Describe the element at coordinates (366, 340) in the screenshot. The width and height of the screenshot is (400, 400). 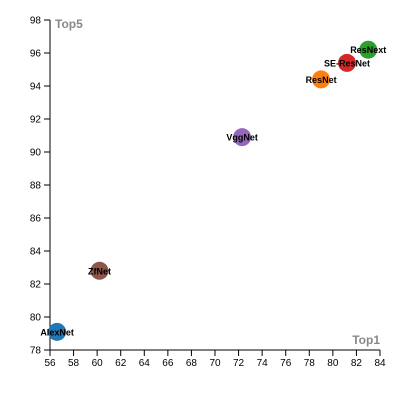
I see `x-axis-title: Top1` at that location.